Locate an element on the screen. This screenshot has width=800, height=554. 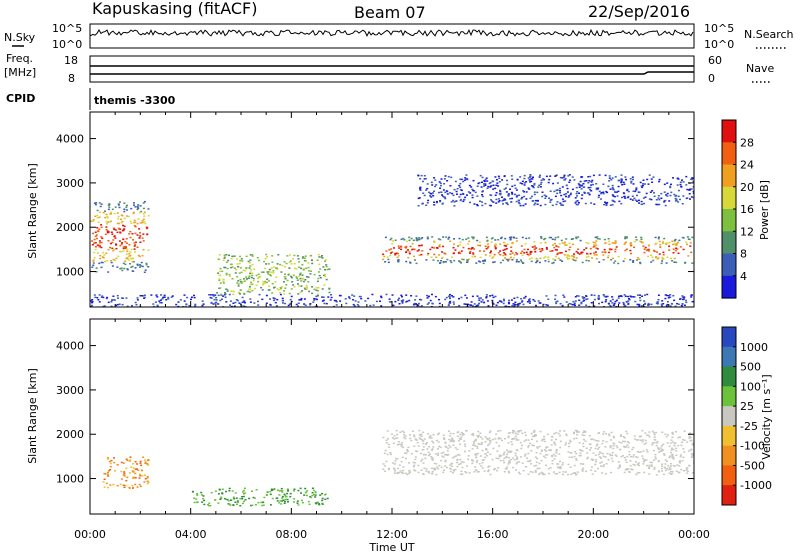
colorbar-tick-label: 24 is located at coordinates (747, 165).